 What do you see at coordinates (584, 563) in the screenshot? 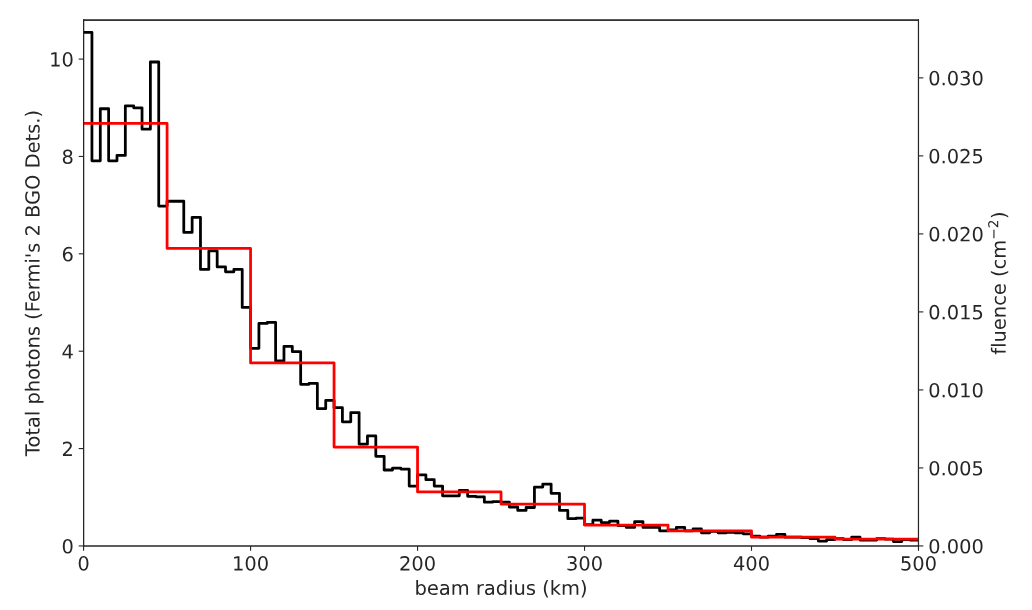
I see `x-tick-label: 300` at bounding box center [584, 563].